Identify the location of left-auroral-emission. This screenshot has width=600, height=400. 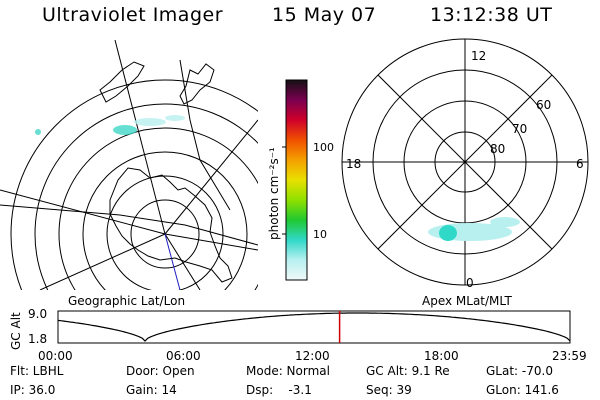
(110, 125).